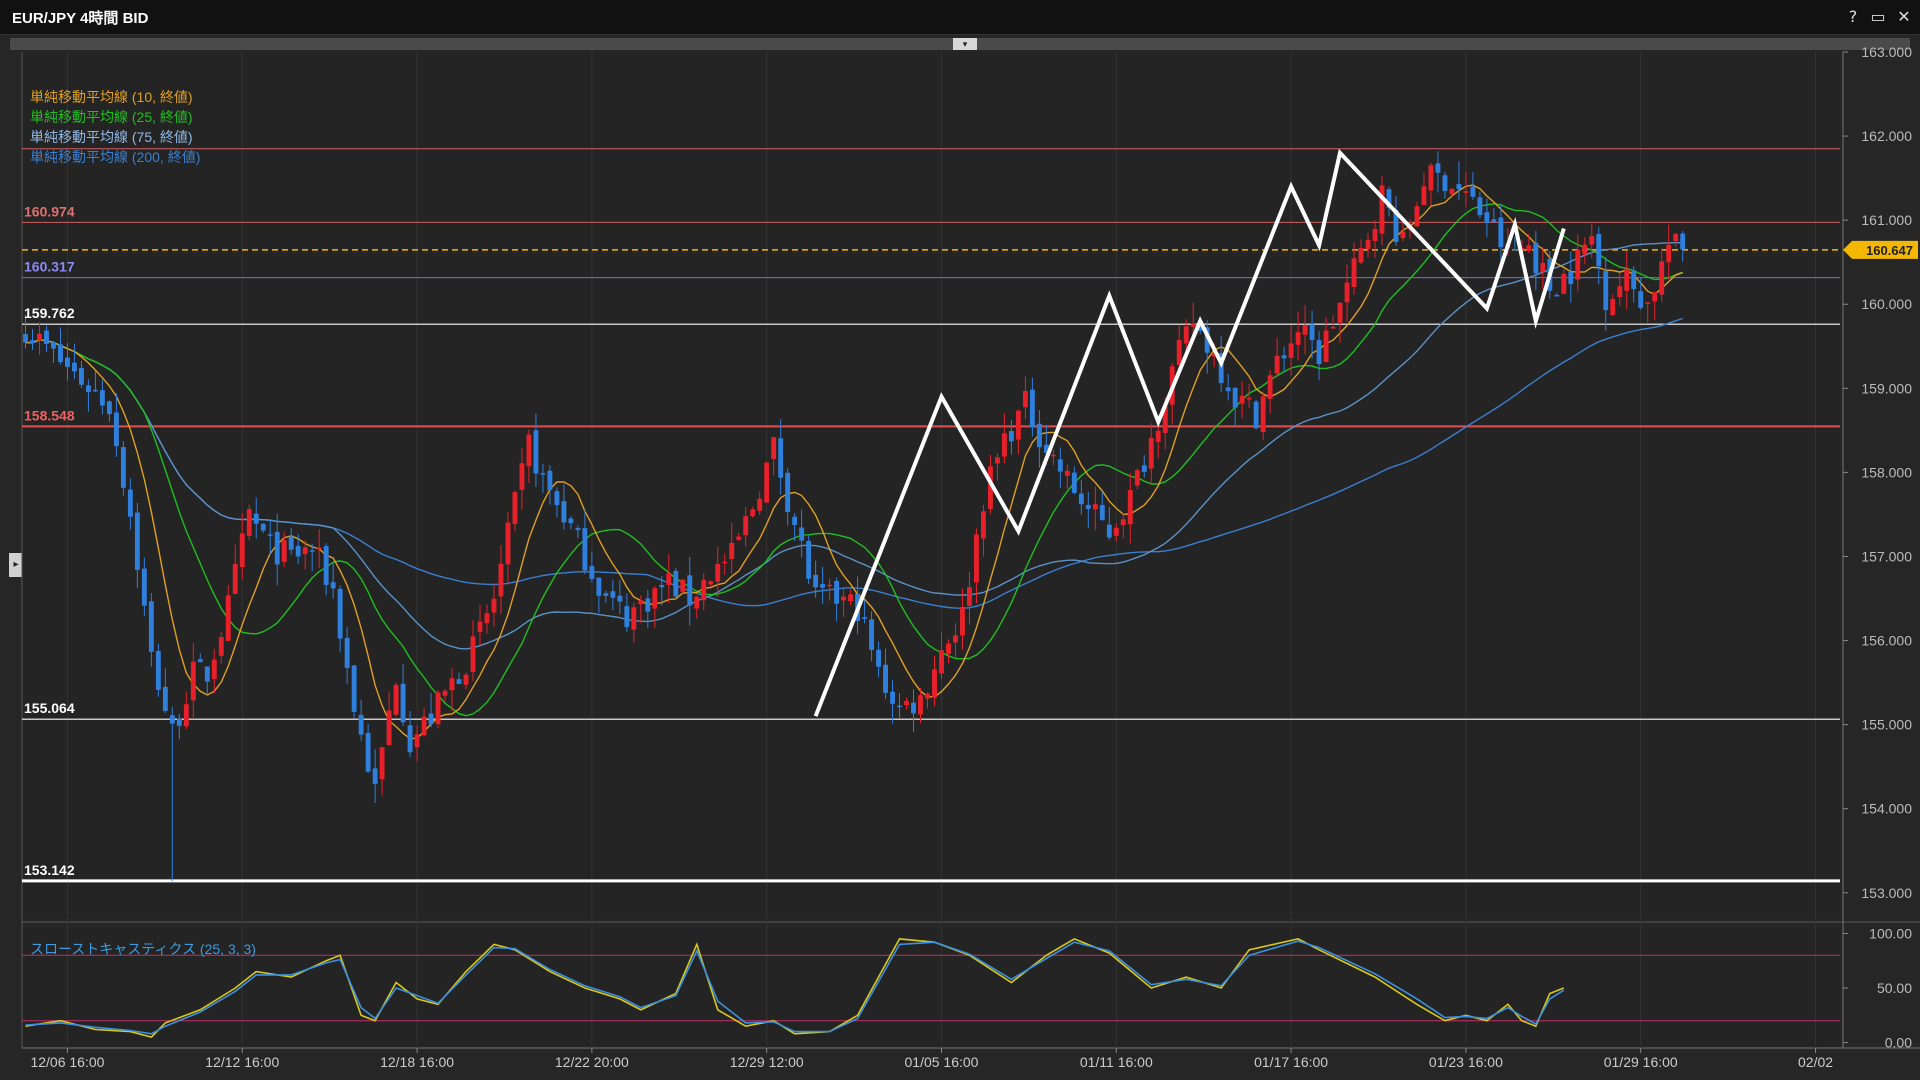 Image resolution: width=1920 pixels, height=1080 pixels. What do you see at coordinates (1886, 809) in the screenshot?
I see `y-tick-label: 154.000` at bounding box center [1886, 809].